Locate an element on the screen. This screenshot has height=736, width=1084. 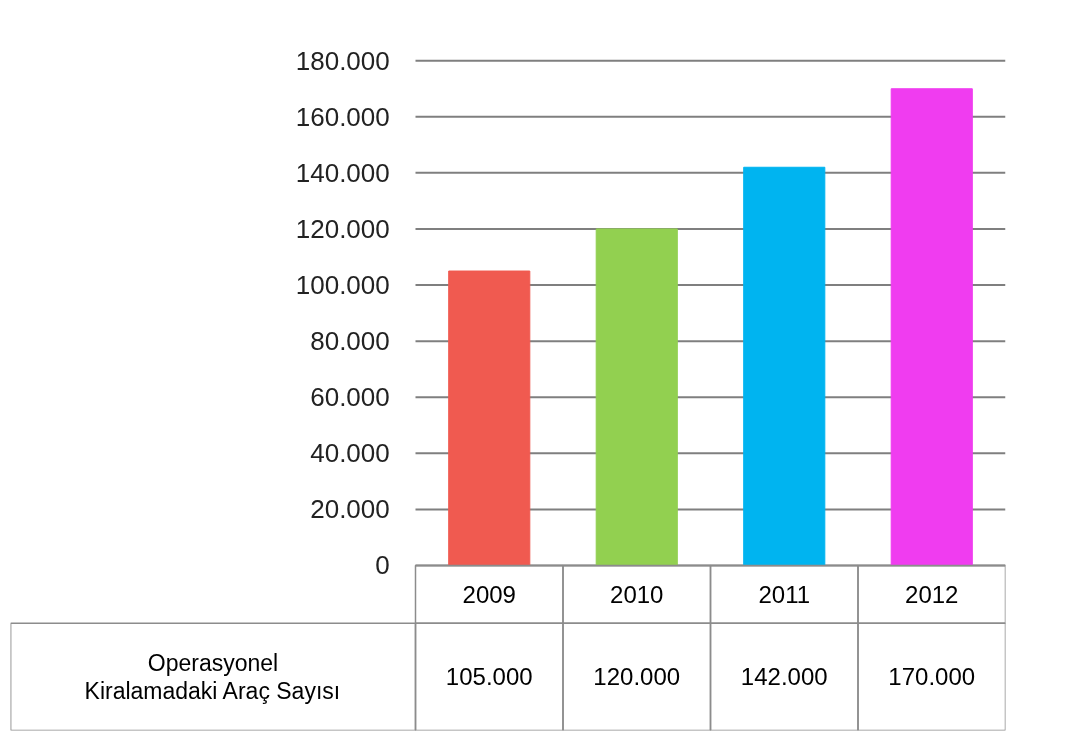
text: Operasyonel Kiralamadaki Araç Sayısı is located at coordinates (212, 677).